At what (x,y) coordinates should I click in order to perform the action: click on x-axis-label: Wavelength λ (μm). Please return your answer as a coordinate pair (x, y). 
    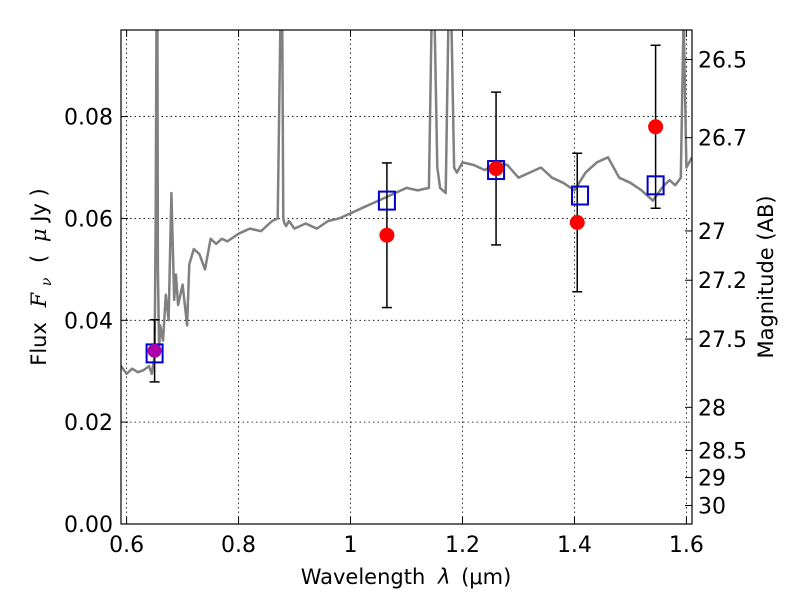
    Looking at the image, I should click on (406, 577).